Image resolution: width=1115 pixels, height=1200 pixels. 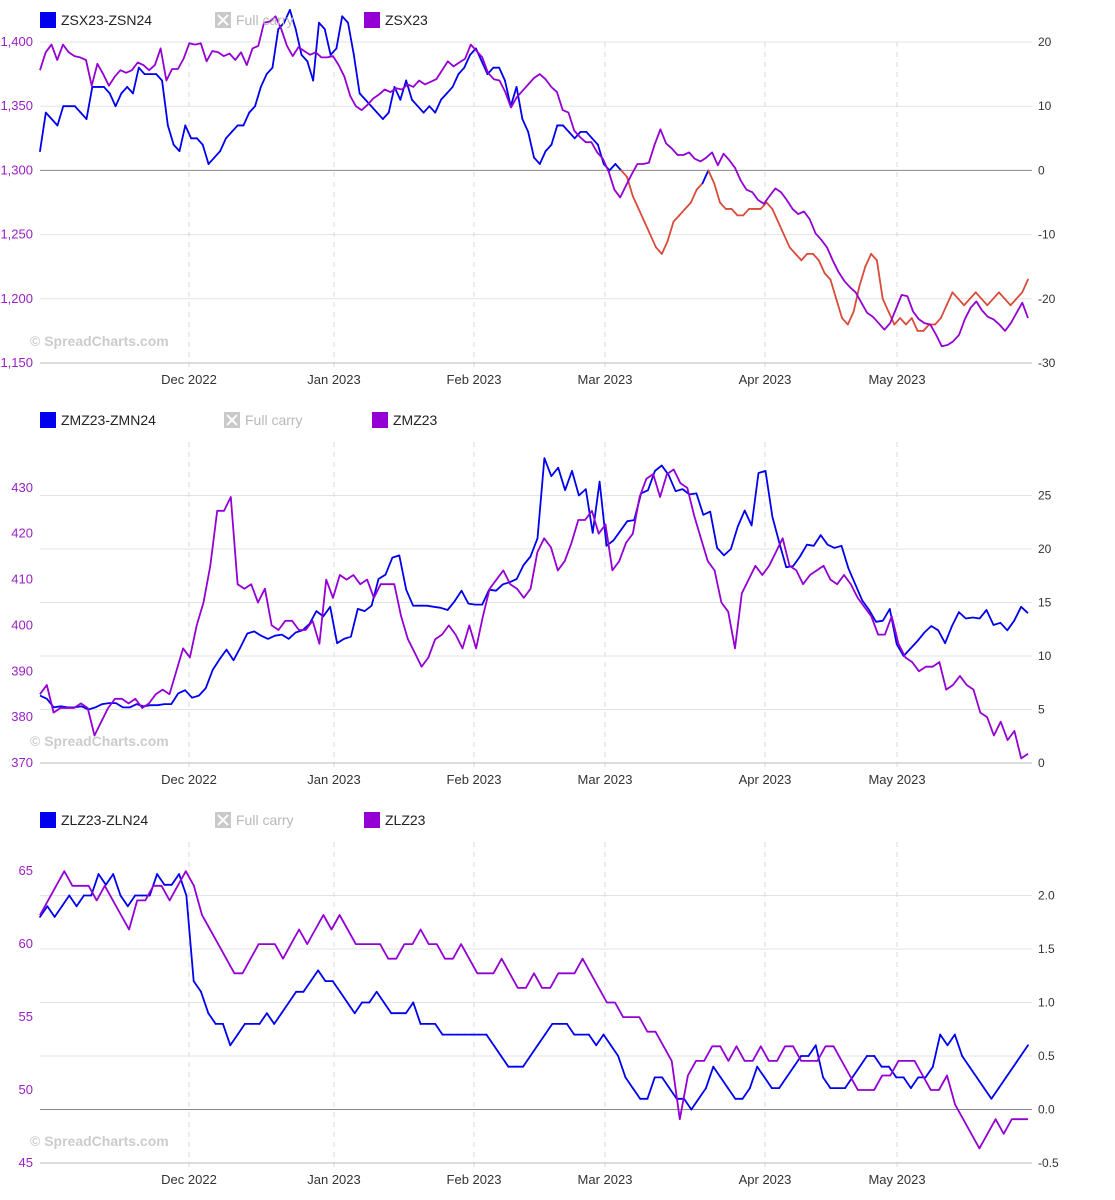 I want to click on right-axis-tick: 5, so click(x=1041, y=710).